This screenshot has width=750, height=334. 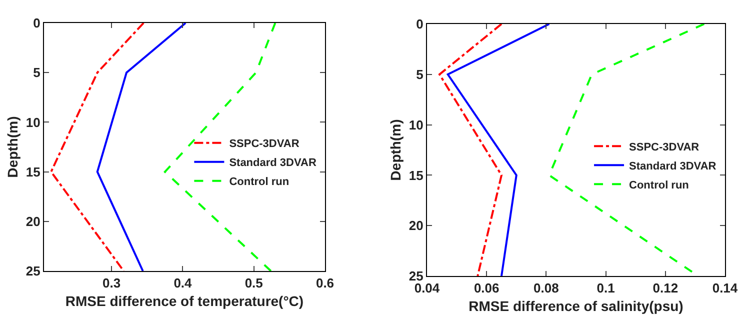 What do you see at coordinates (546, 288) in the screenshot?
I see `x-tick-label: 0.08` at bounding box center [546, 288].